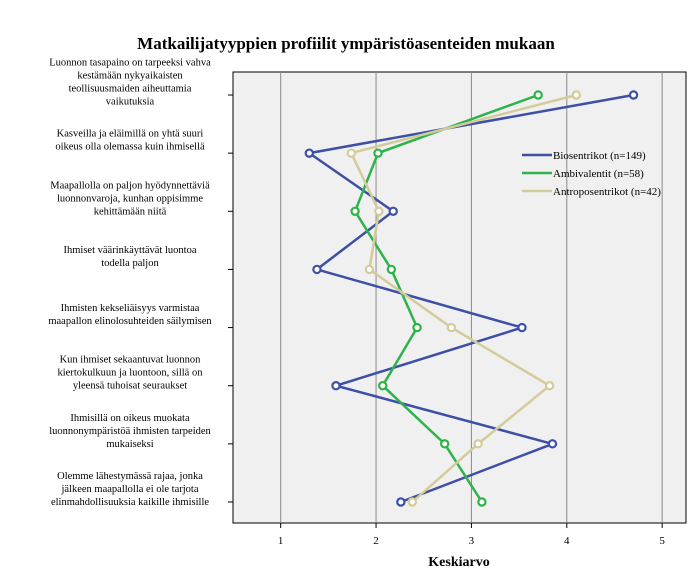 This screenshot has height=588, width=699. Describe the element at coordinates (130, 386) in the screenshot. I see `category-label: yleensä tuhoisat seuraukset` at that location.